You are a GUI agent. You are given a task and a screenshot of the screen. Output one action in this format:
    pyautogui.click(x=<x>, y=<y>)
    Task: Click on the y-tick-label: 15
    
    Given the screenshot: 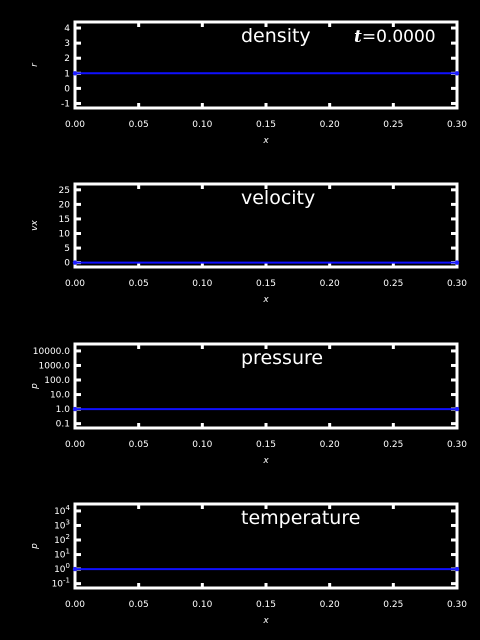 What is the action you would take?
    pyautogui.click(x=64, y=220)
    